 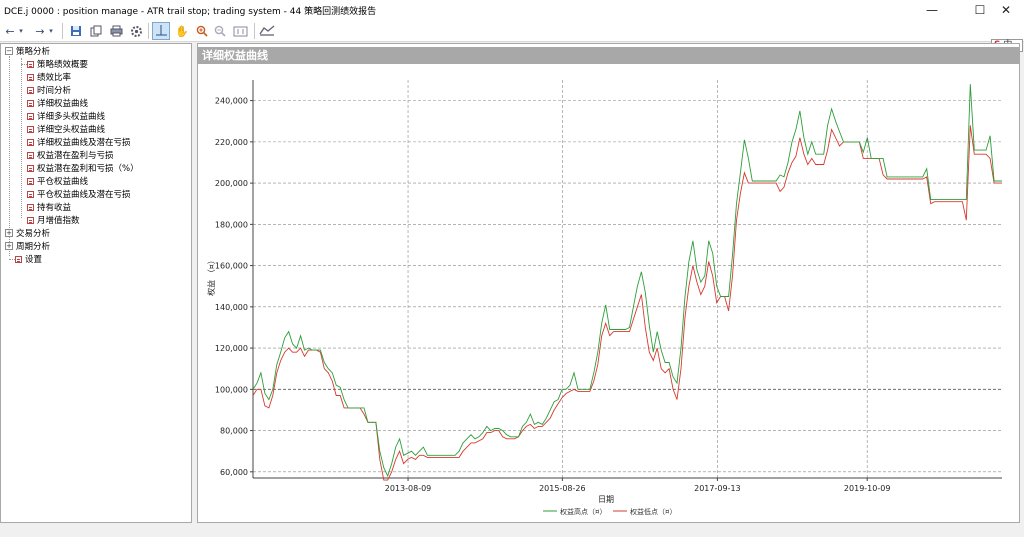 I want to click on settings-page-icon, so click(x=18, y=259).